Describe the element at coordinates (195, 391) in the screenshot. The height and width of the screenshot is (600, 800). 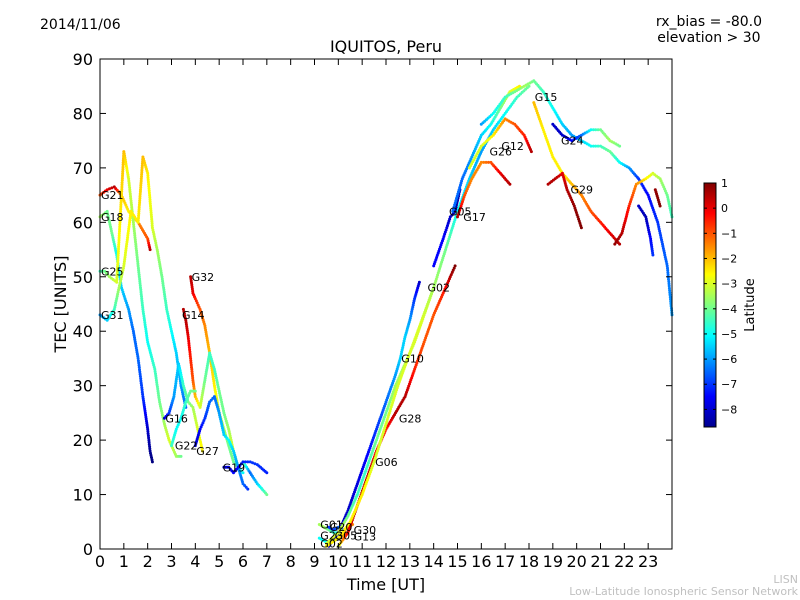
I see `tec-point-g22` at that location.